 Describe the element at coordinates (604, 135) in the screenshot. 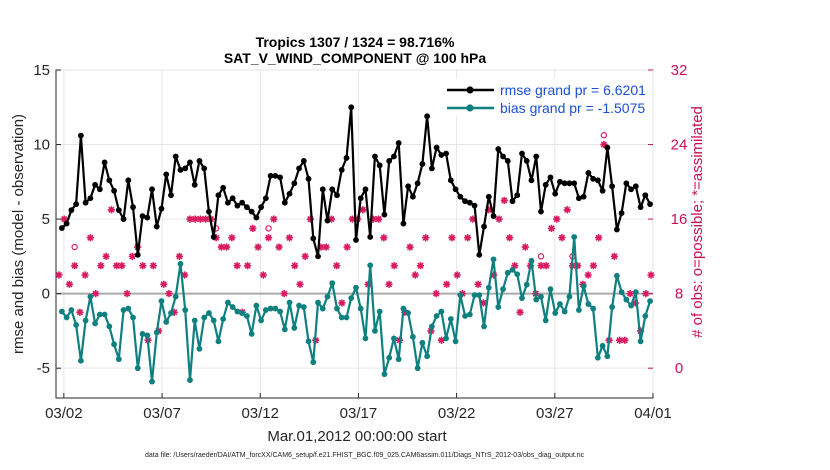

I see `obs-possible-point` at that location.